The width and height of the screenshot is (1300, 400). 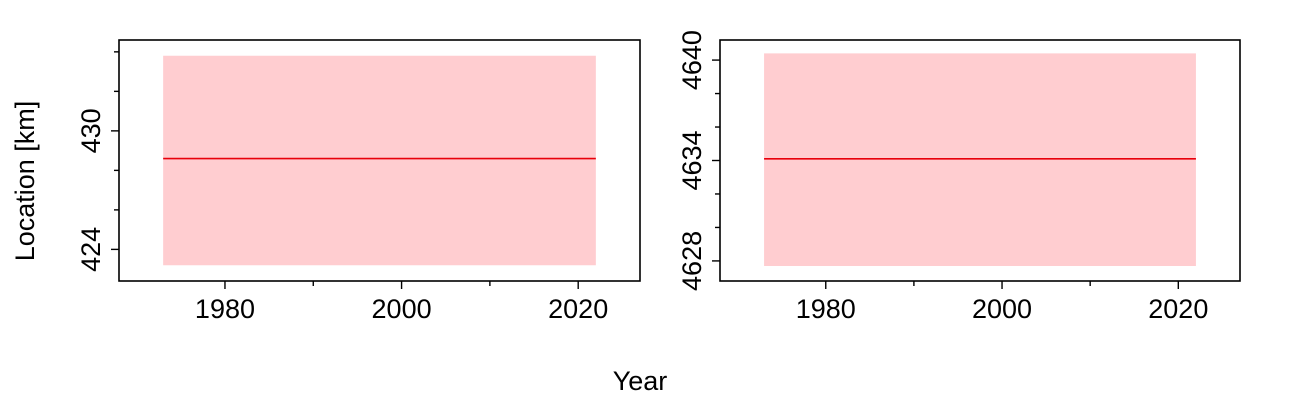 What do you see at coordinates (640, 381) in the screenshot?
I see `x-axis-title: Year` at bounding box center [640, 381].